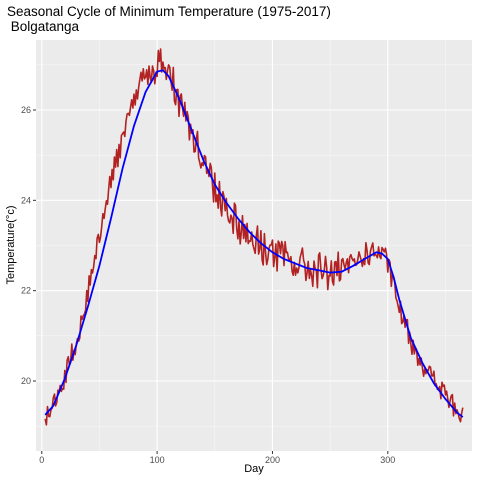  Describe the element at coordinates (26, 200) in the screenshot. I see `y-tick-label: 24` at that location.